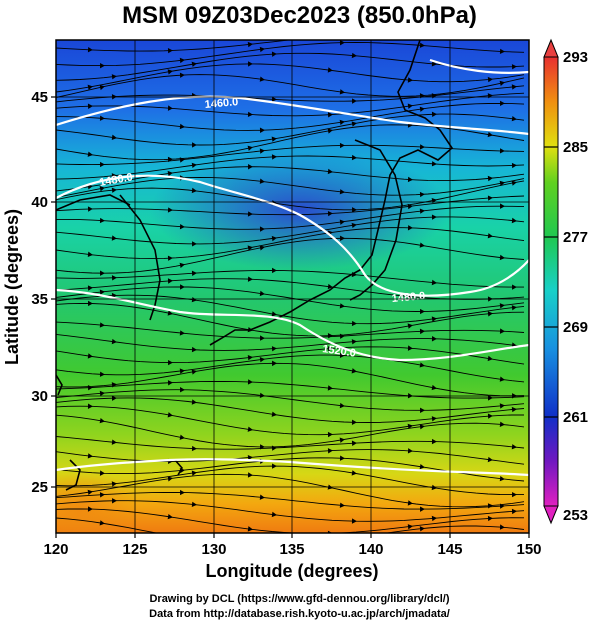 The width and height of the screenshot is (599, 625). I want to click on colorbar-label: 277, so click(575, 237).